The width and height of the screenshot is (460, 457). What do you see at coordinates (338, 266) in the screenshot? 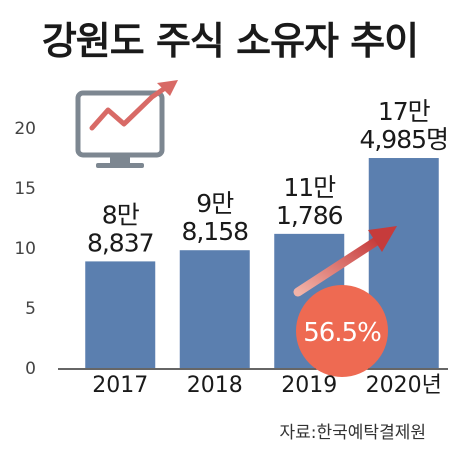
I see `arrow-shaft` at bounding box center [338, 266].